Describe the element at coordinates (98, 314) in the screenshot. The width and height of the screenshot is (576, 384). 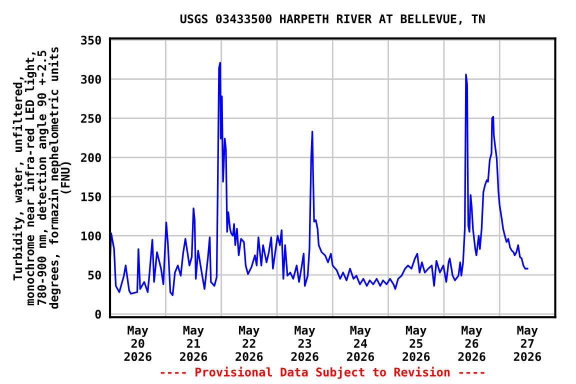
I see `y-tick-label: 0` at that location.